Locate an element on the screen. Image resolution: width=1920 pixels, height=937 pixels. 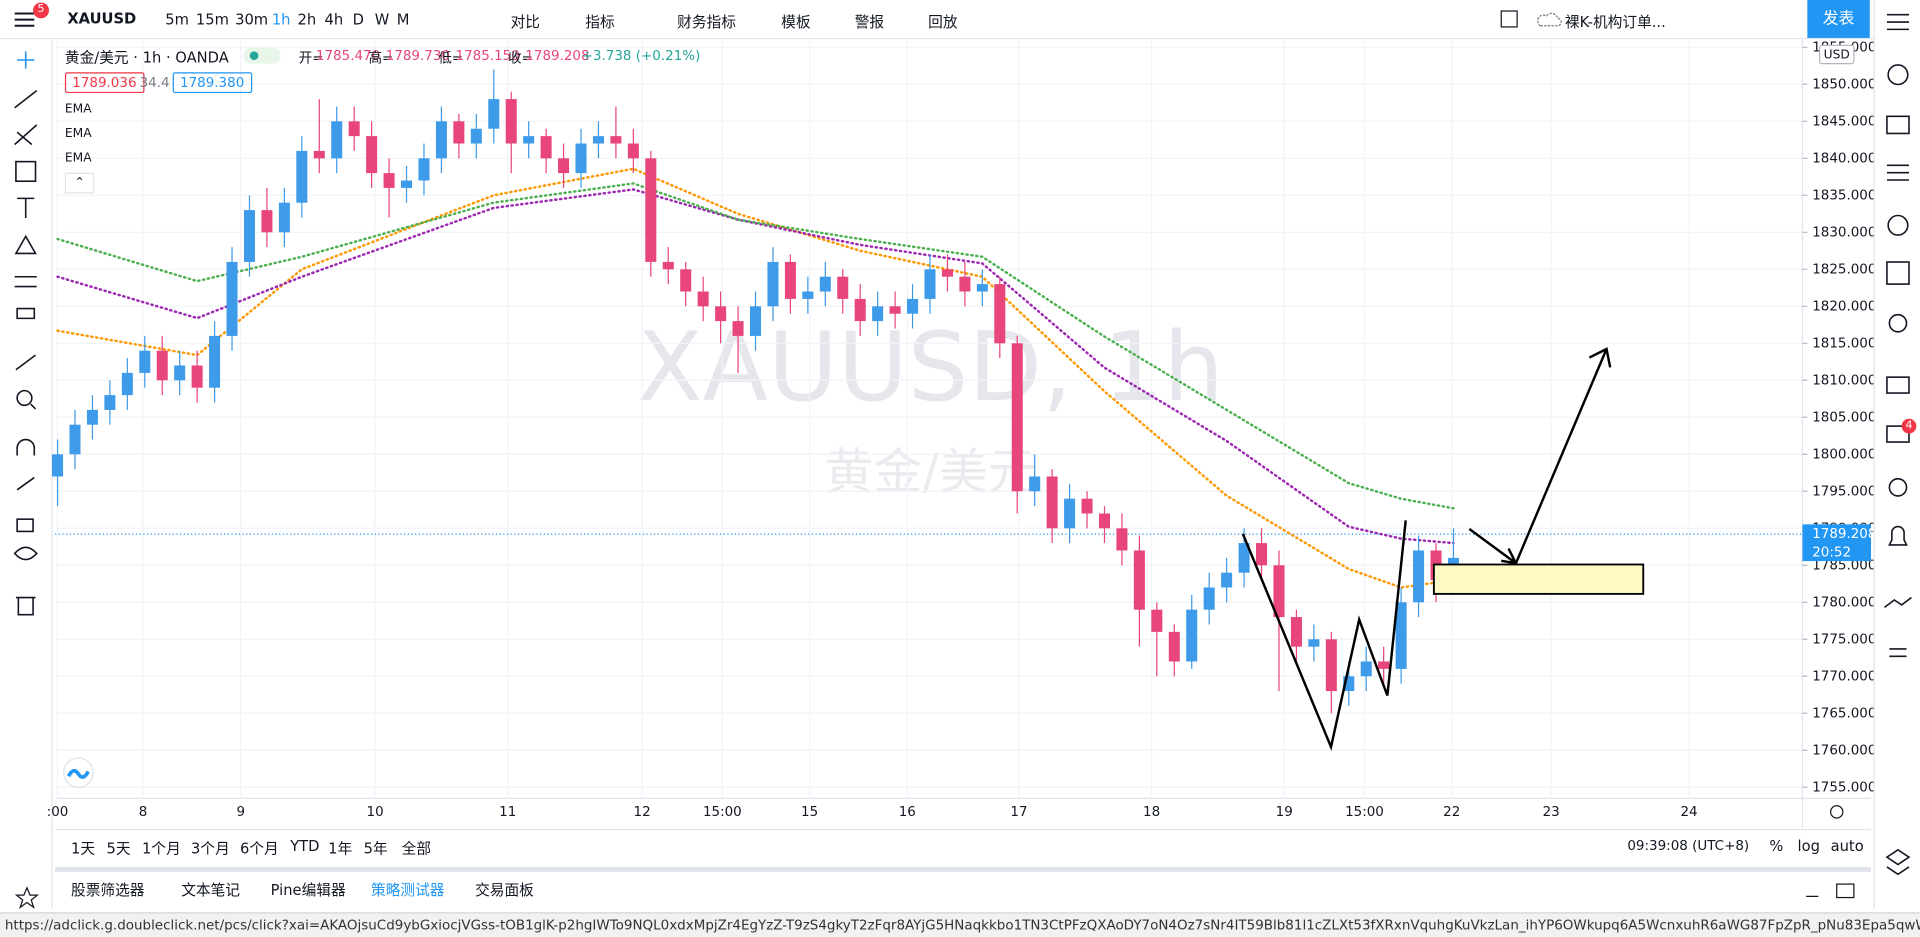
clock: 09:39:08 (UTC+8) is located at coordinates (1688, 845).